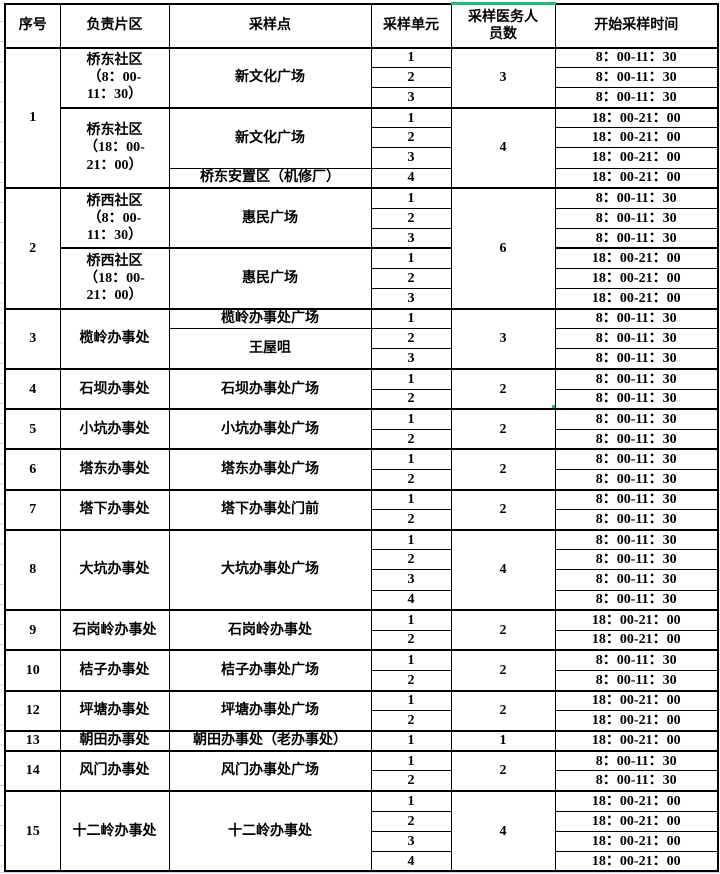  What do you see at coordinates (114, 338) in the screenshot?
I see `area-cell: 榄岭办事处` at bounding box center [114, 338].